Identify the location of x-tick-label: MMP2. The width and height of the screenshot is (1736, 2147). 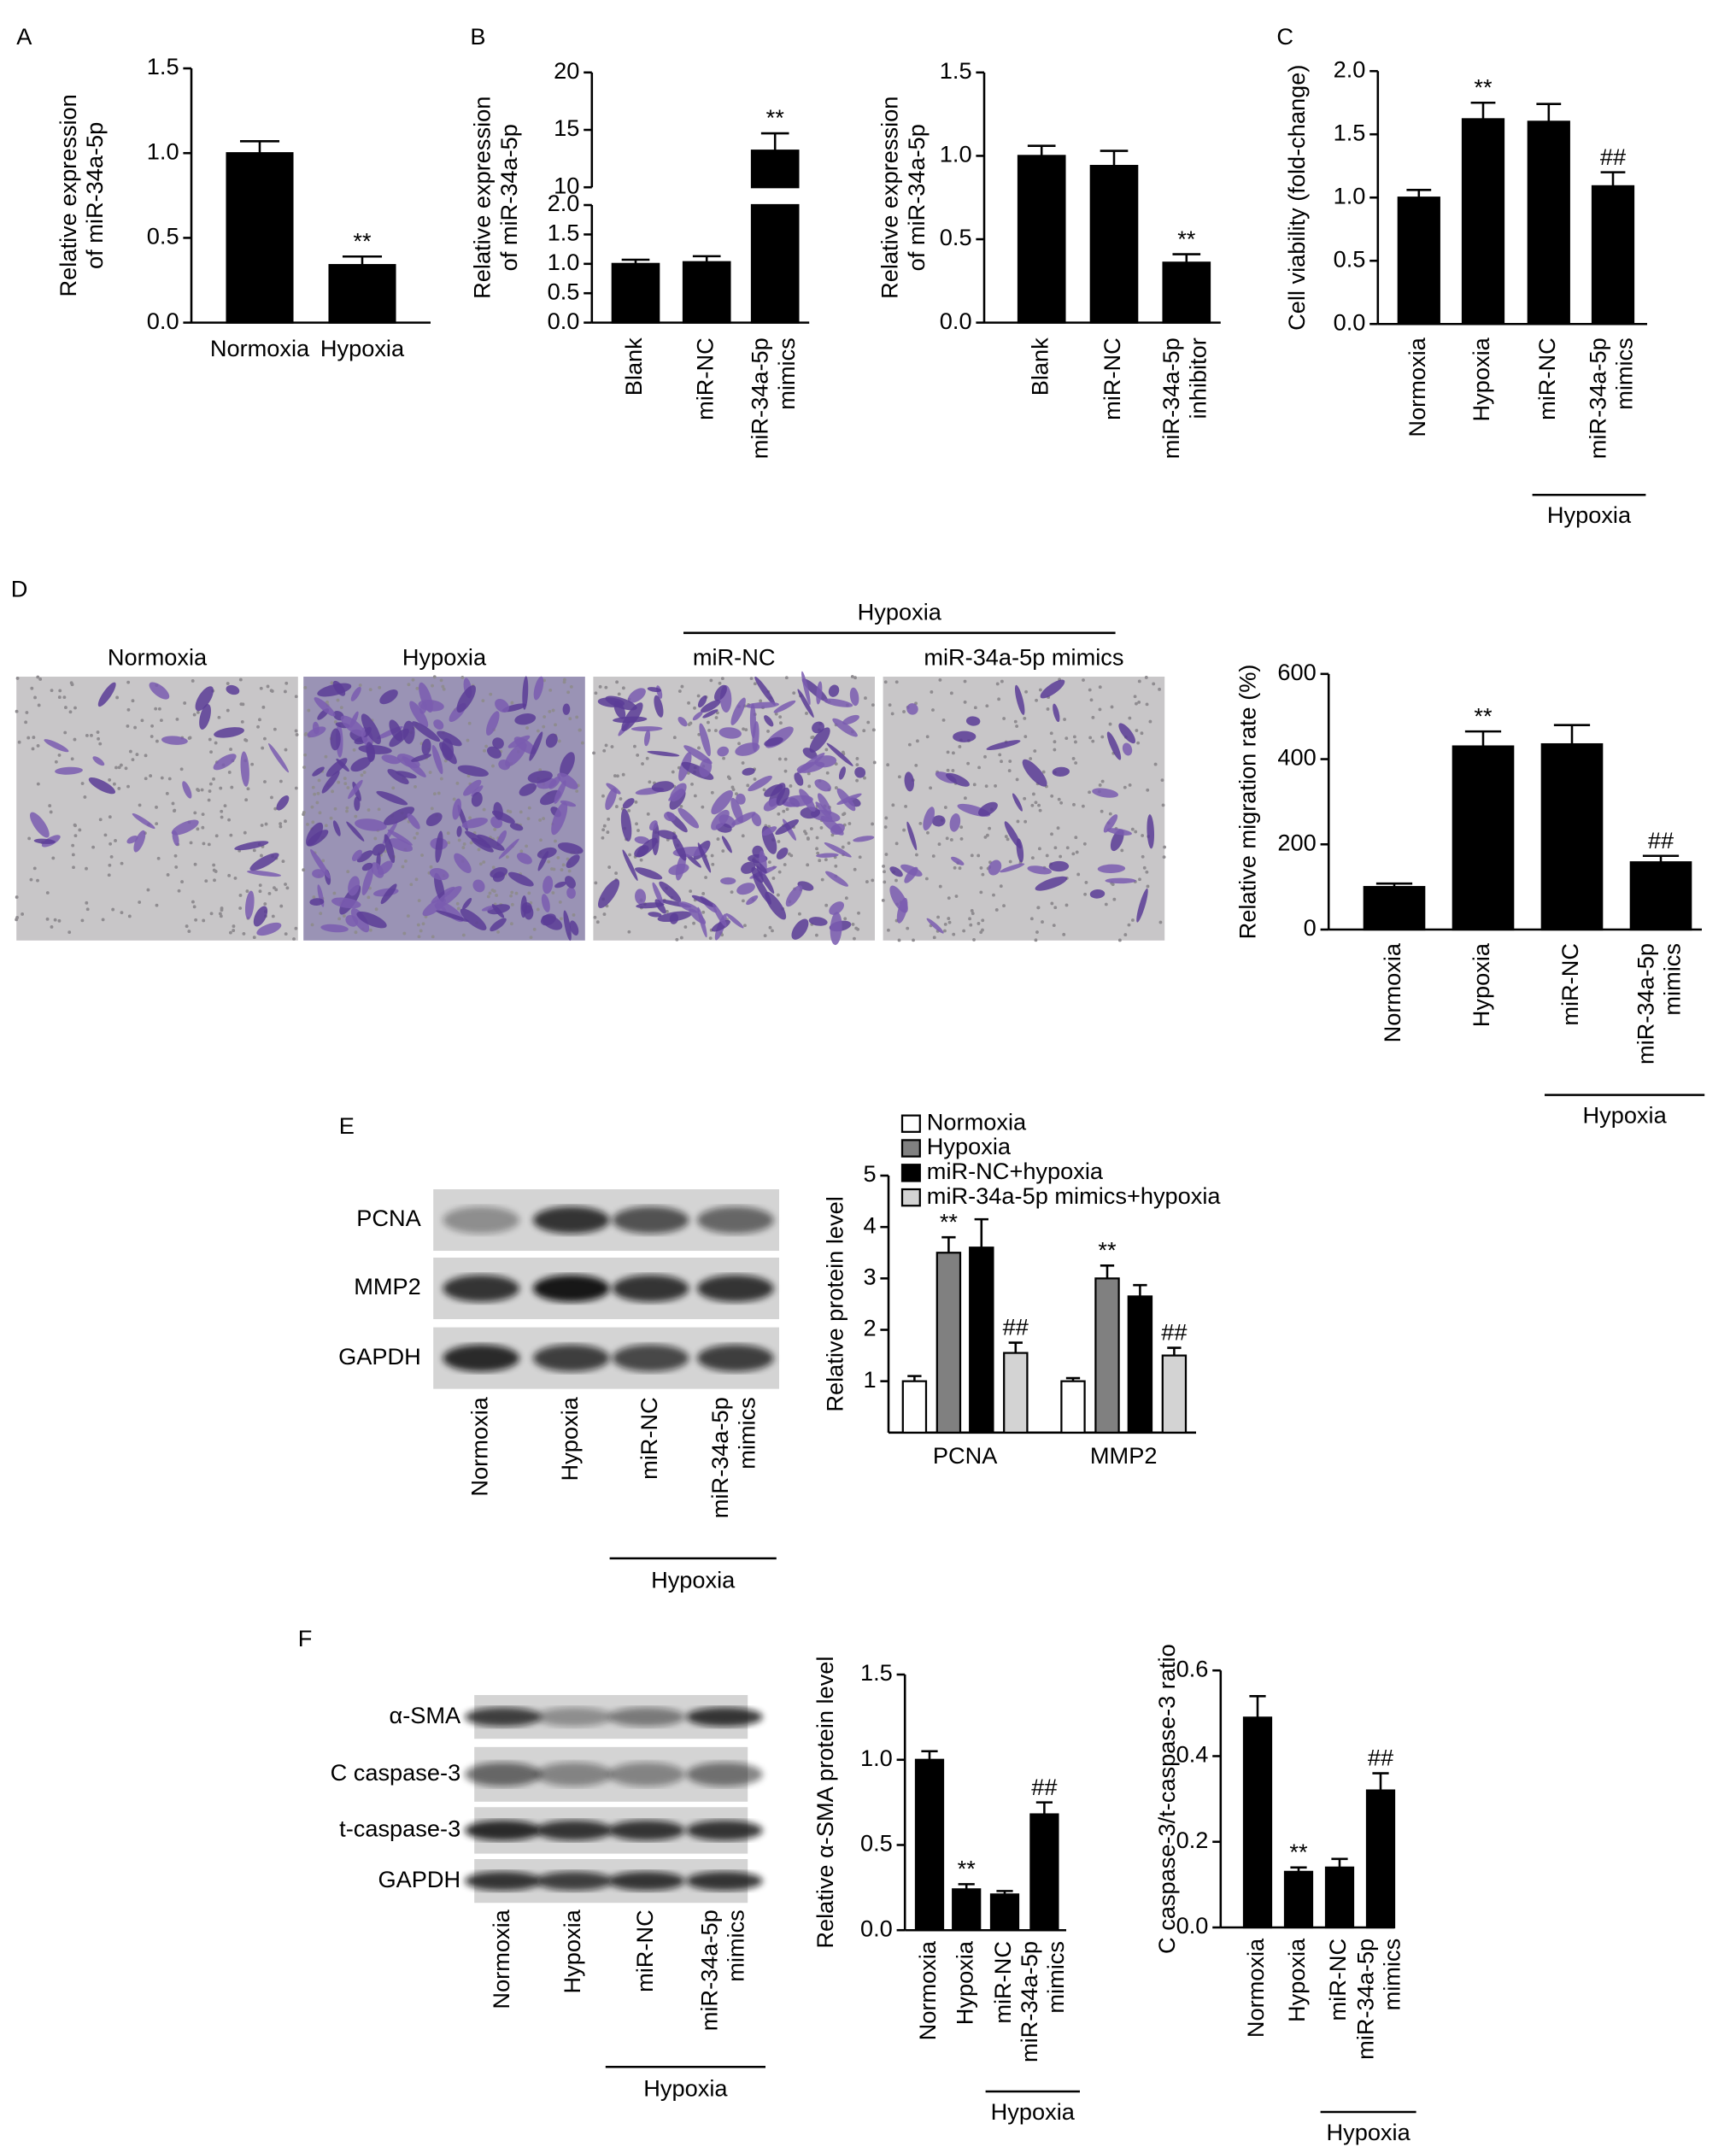
(1124, 1455).